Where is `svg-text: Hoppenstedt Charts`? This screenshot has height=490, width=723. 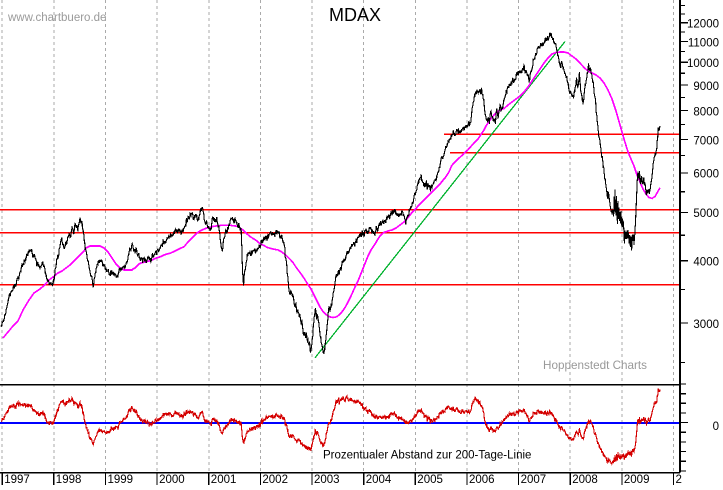
svg-text: Hoppenstedt Charts is located at coordinates (595, 365).